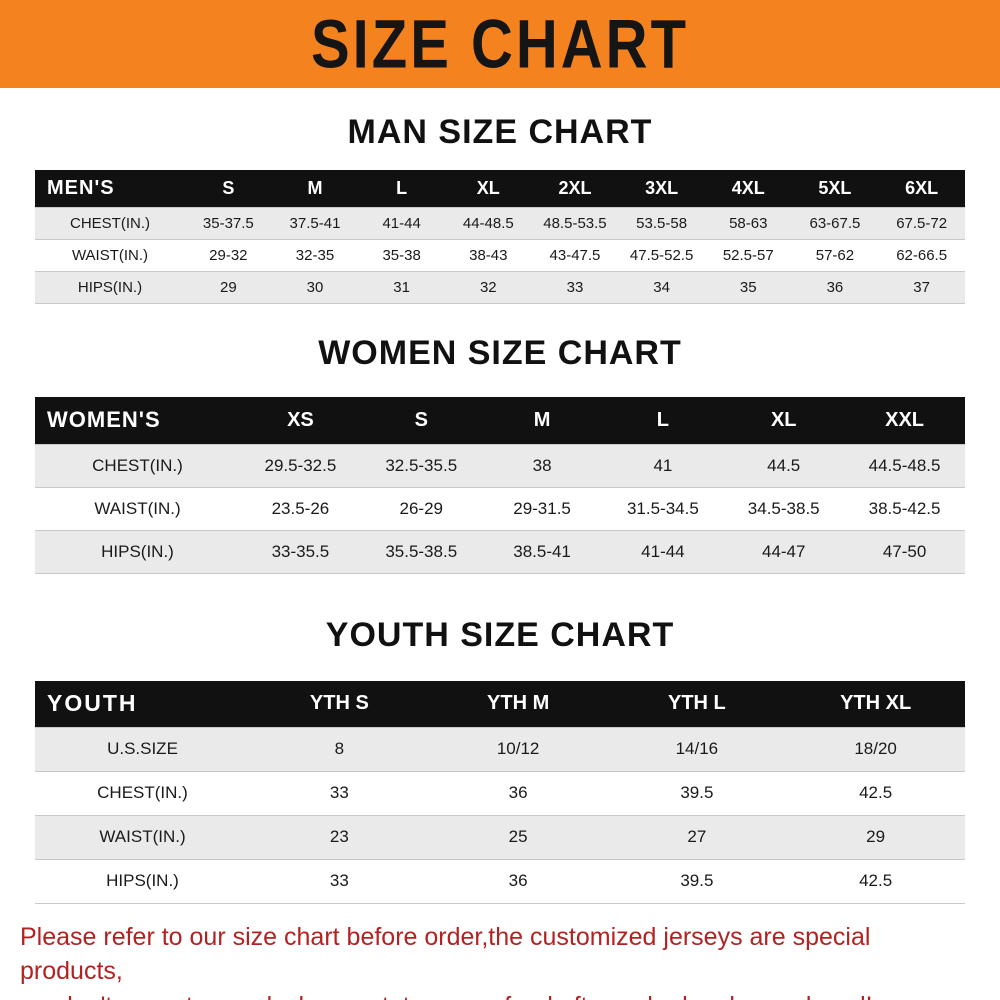 This screenshot has width=1000, height=1000. I want to click on section-heading-men: MAN SIZE CHART, so click(500, 132).